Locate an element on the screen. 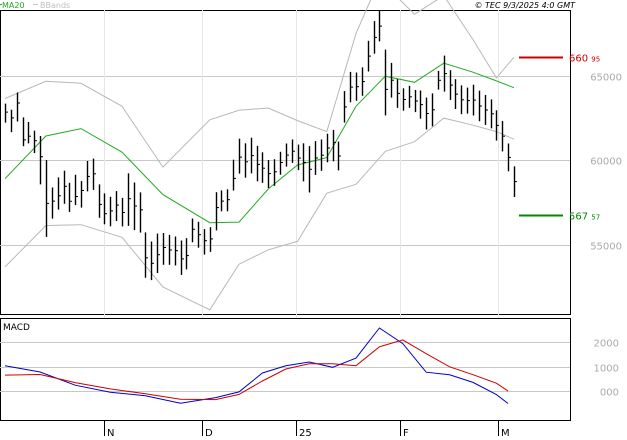 The image size is (627, 440). price-levels: 660 95 567 57 is located at coordinates (559, 138).